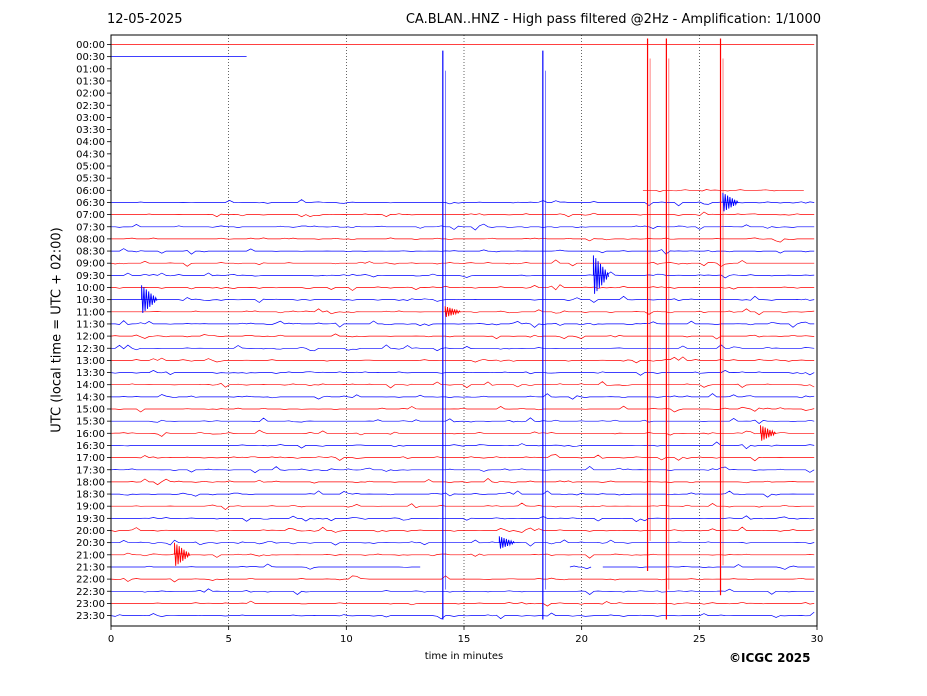 This screenshot has height=696, width=927. I want to click on y-tick-label: 22:00, so click(90, 580).